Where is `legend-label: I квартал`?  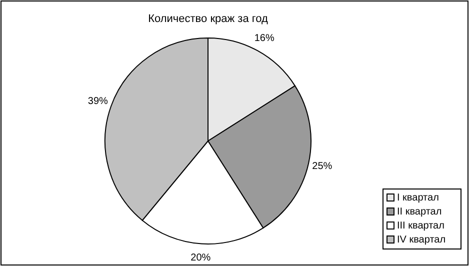 legend-label: I квартал is located at coordinates (418, 198).